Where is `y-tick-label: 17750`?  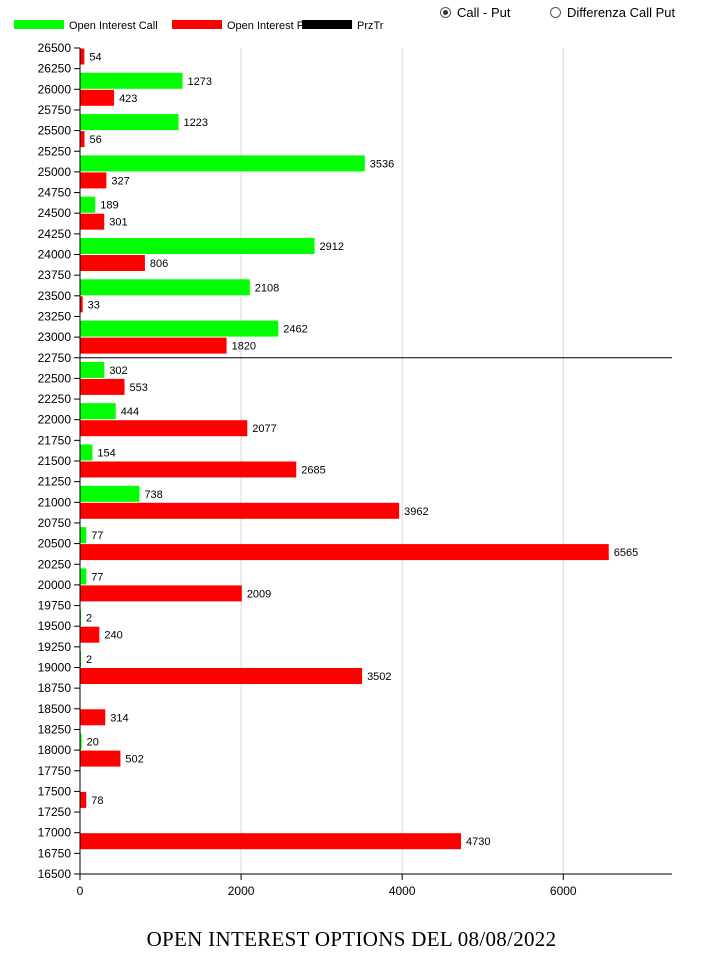
y-tick-label: 17750 is located at coordinates (55, 771).